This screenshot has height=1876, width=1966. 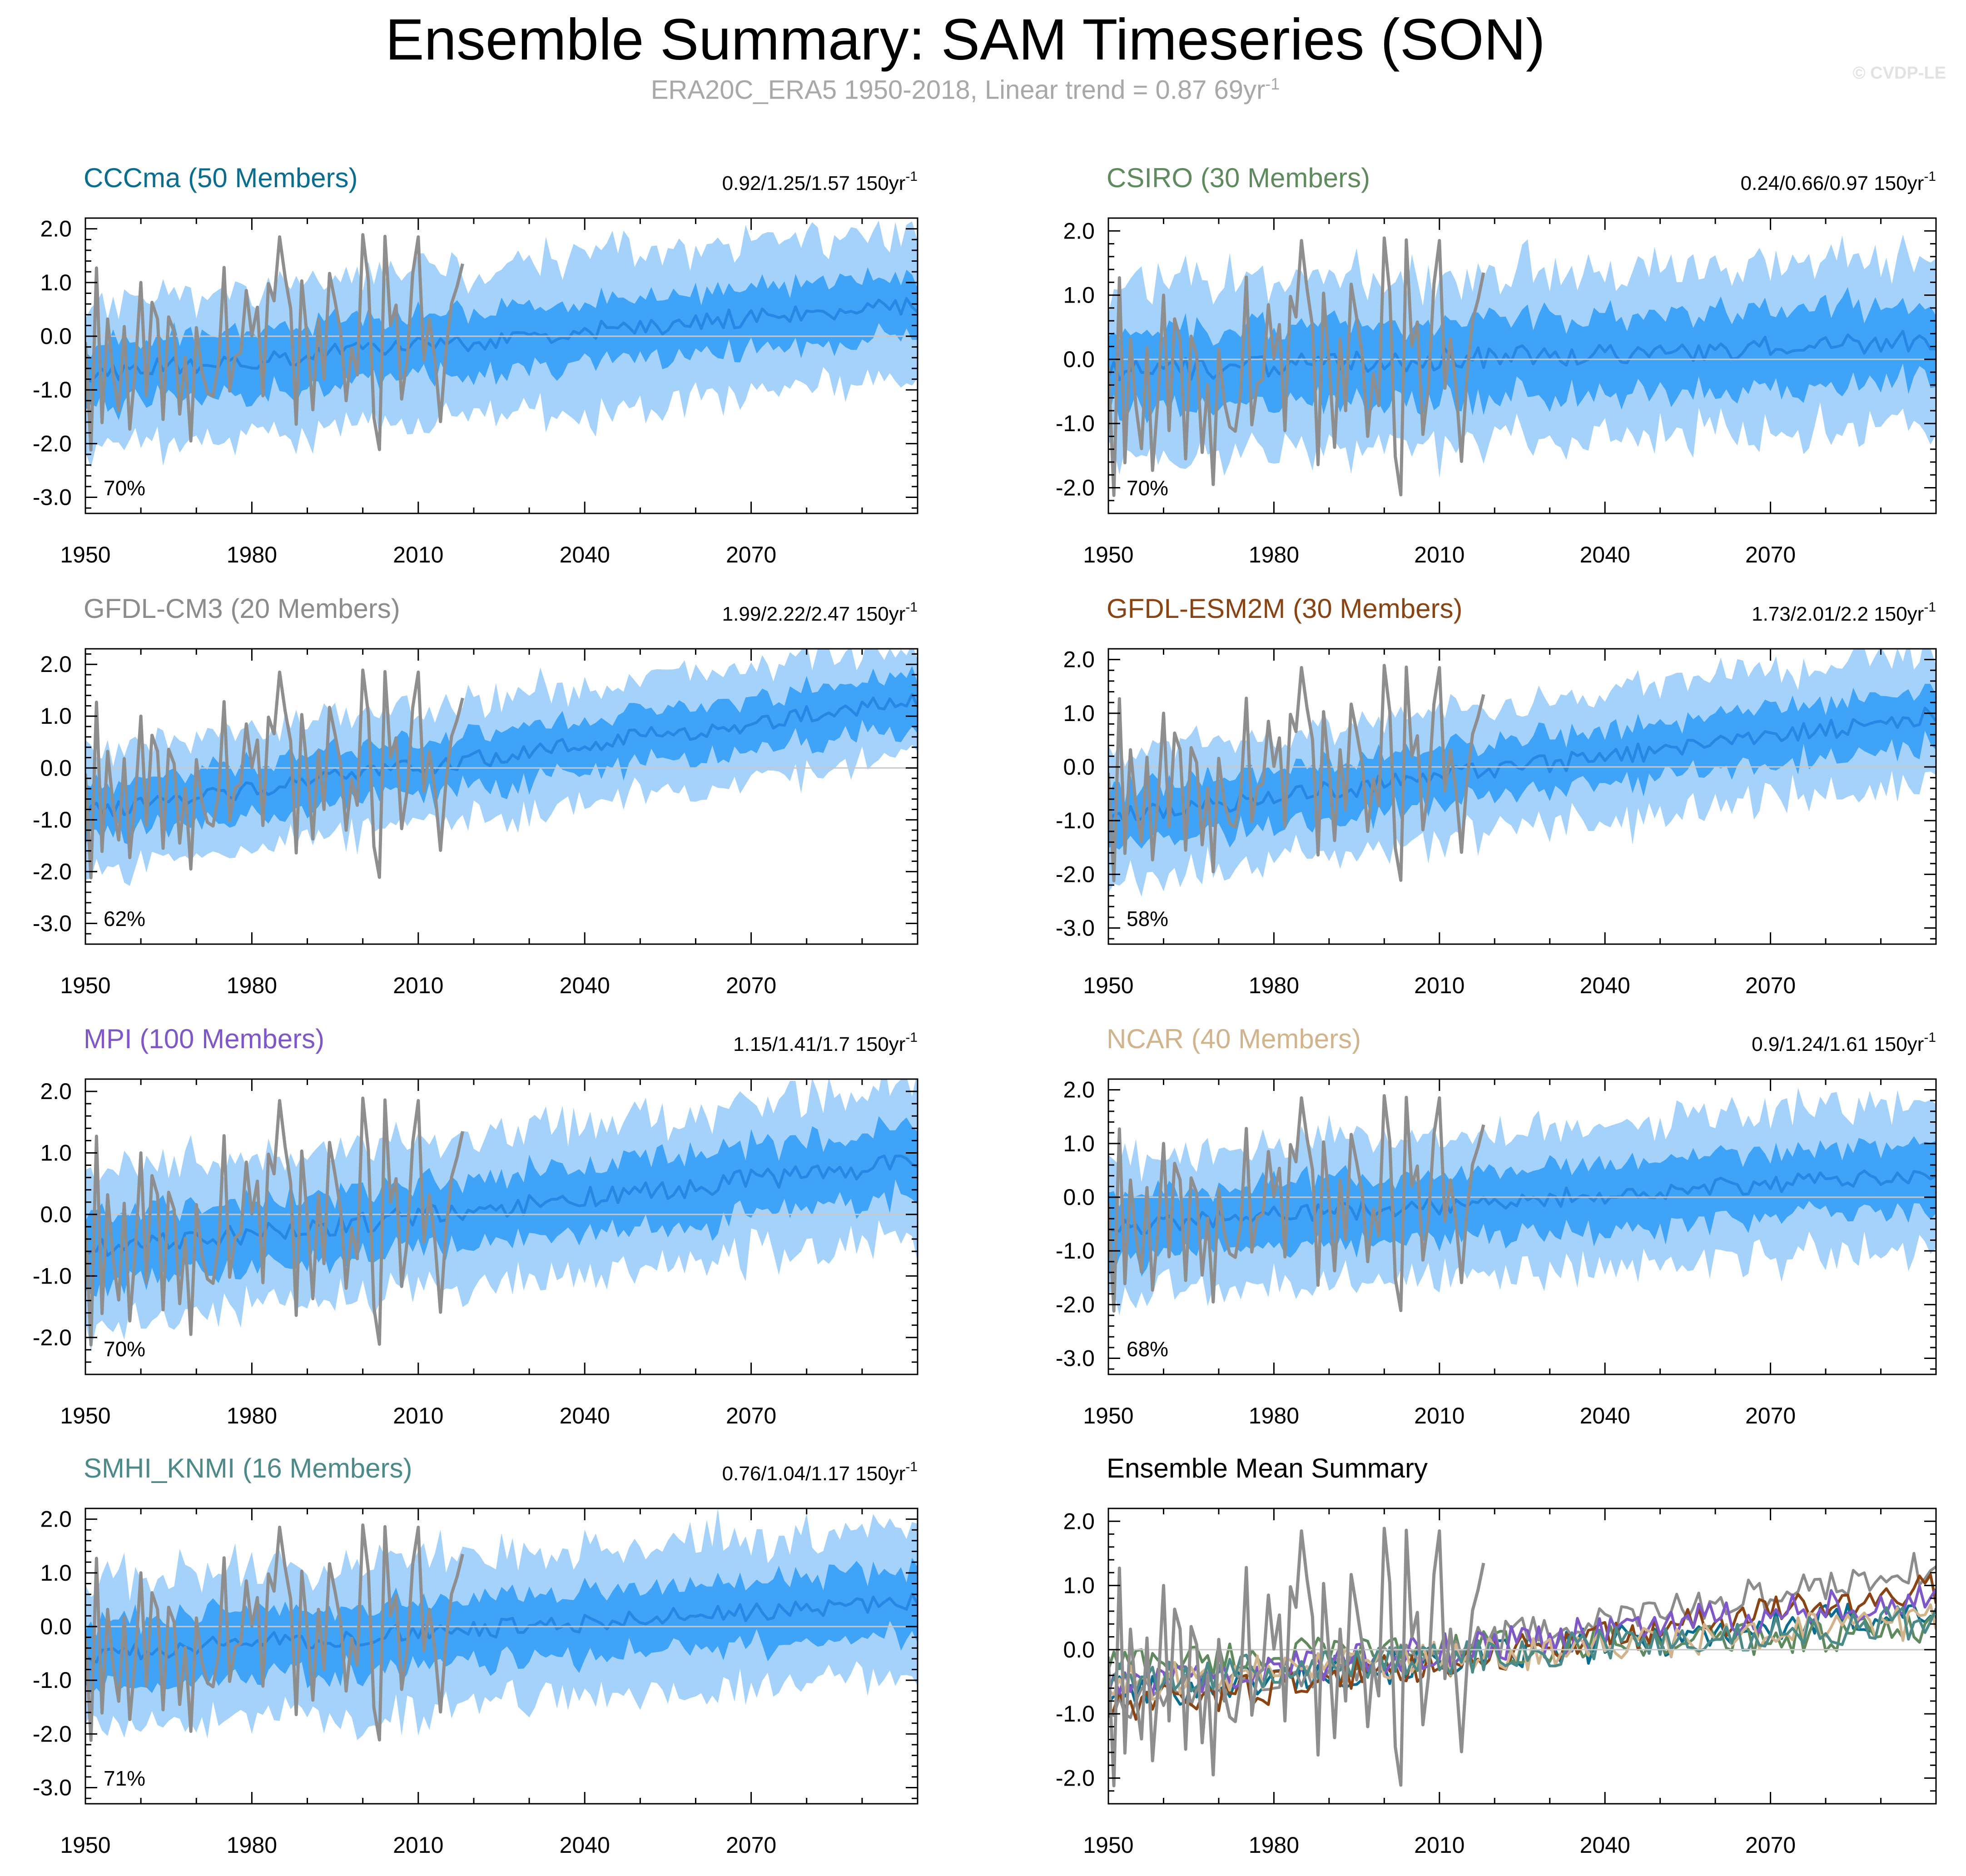 What do you see at coordinates (204, 1039) in the screenshot?
I see `panel-title: MPI (100 Members)` at bounding box center [204, 1039].